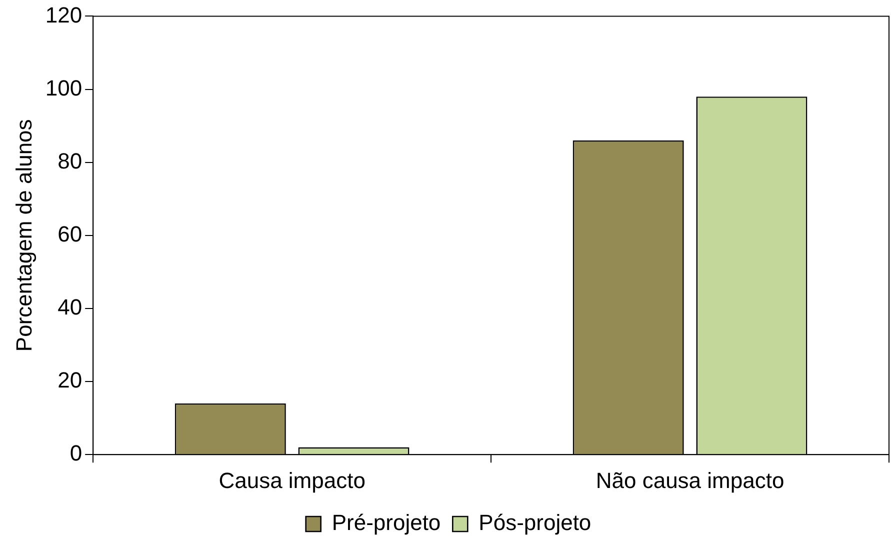 This screenshot has height=545, width=891. I want to click on x-tick-label: Causa impacto, so click(292, 480).